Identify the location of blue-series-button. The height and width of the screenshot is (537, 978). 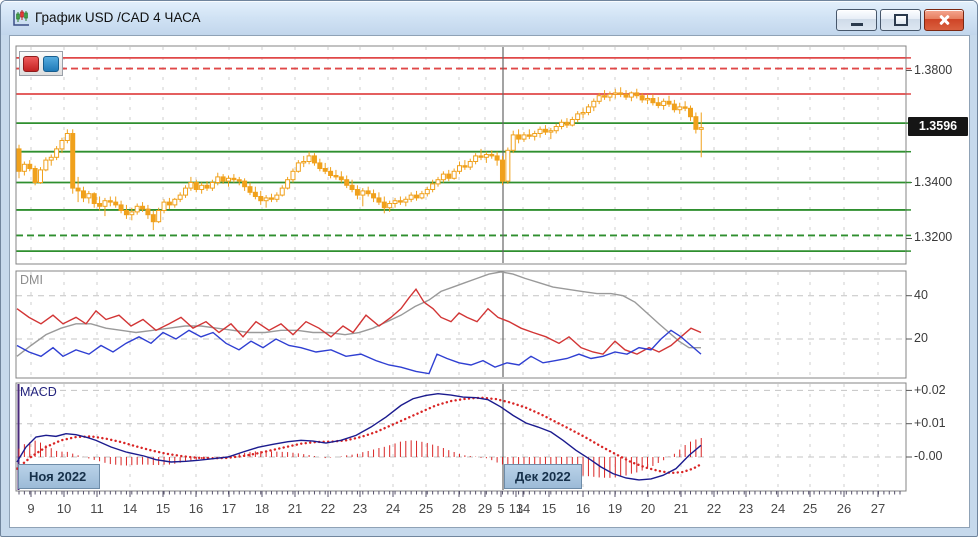
(51, 63).